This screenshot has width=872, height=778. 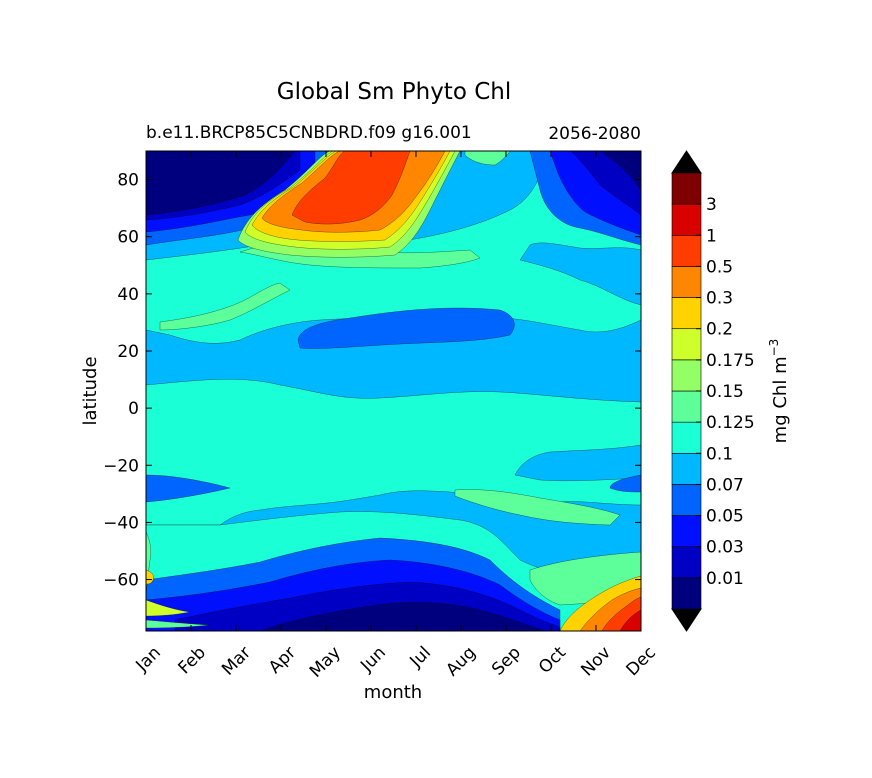 I want to click on y-tick-label: 80, so click(x=128, y=181).